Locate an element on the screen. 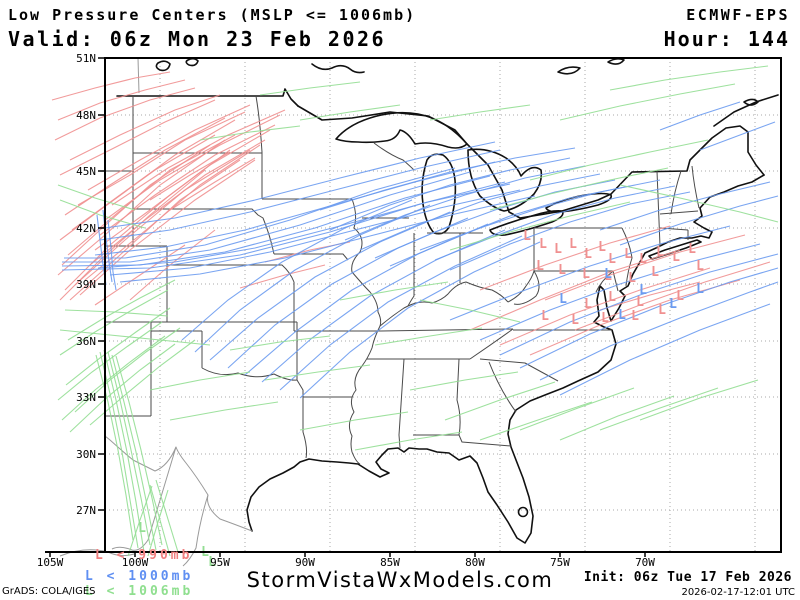  model-name: ECMWF-EPS is located at coordinates (738, 15).